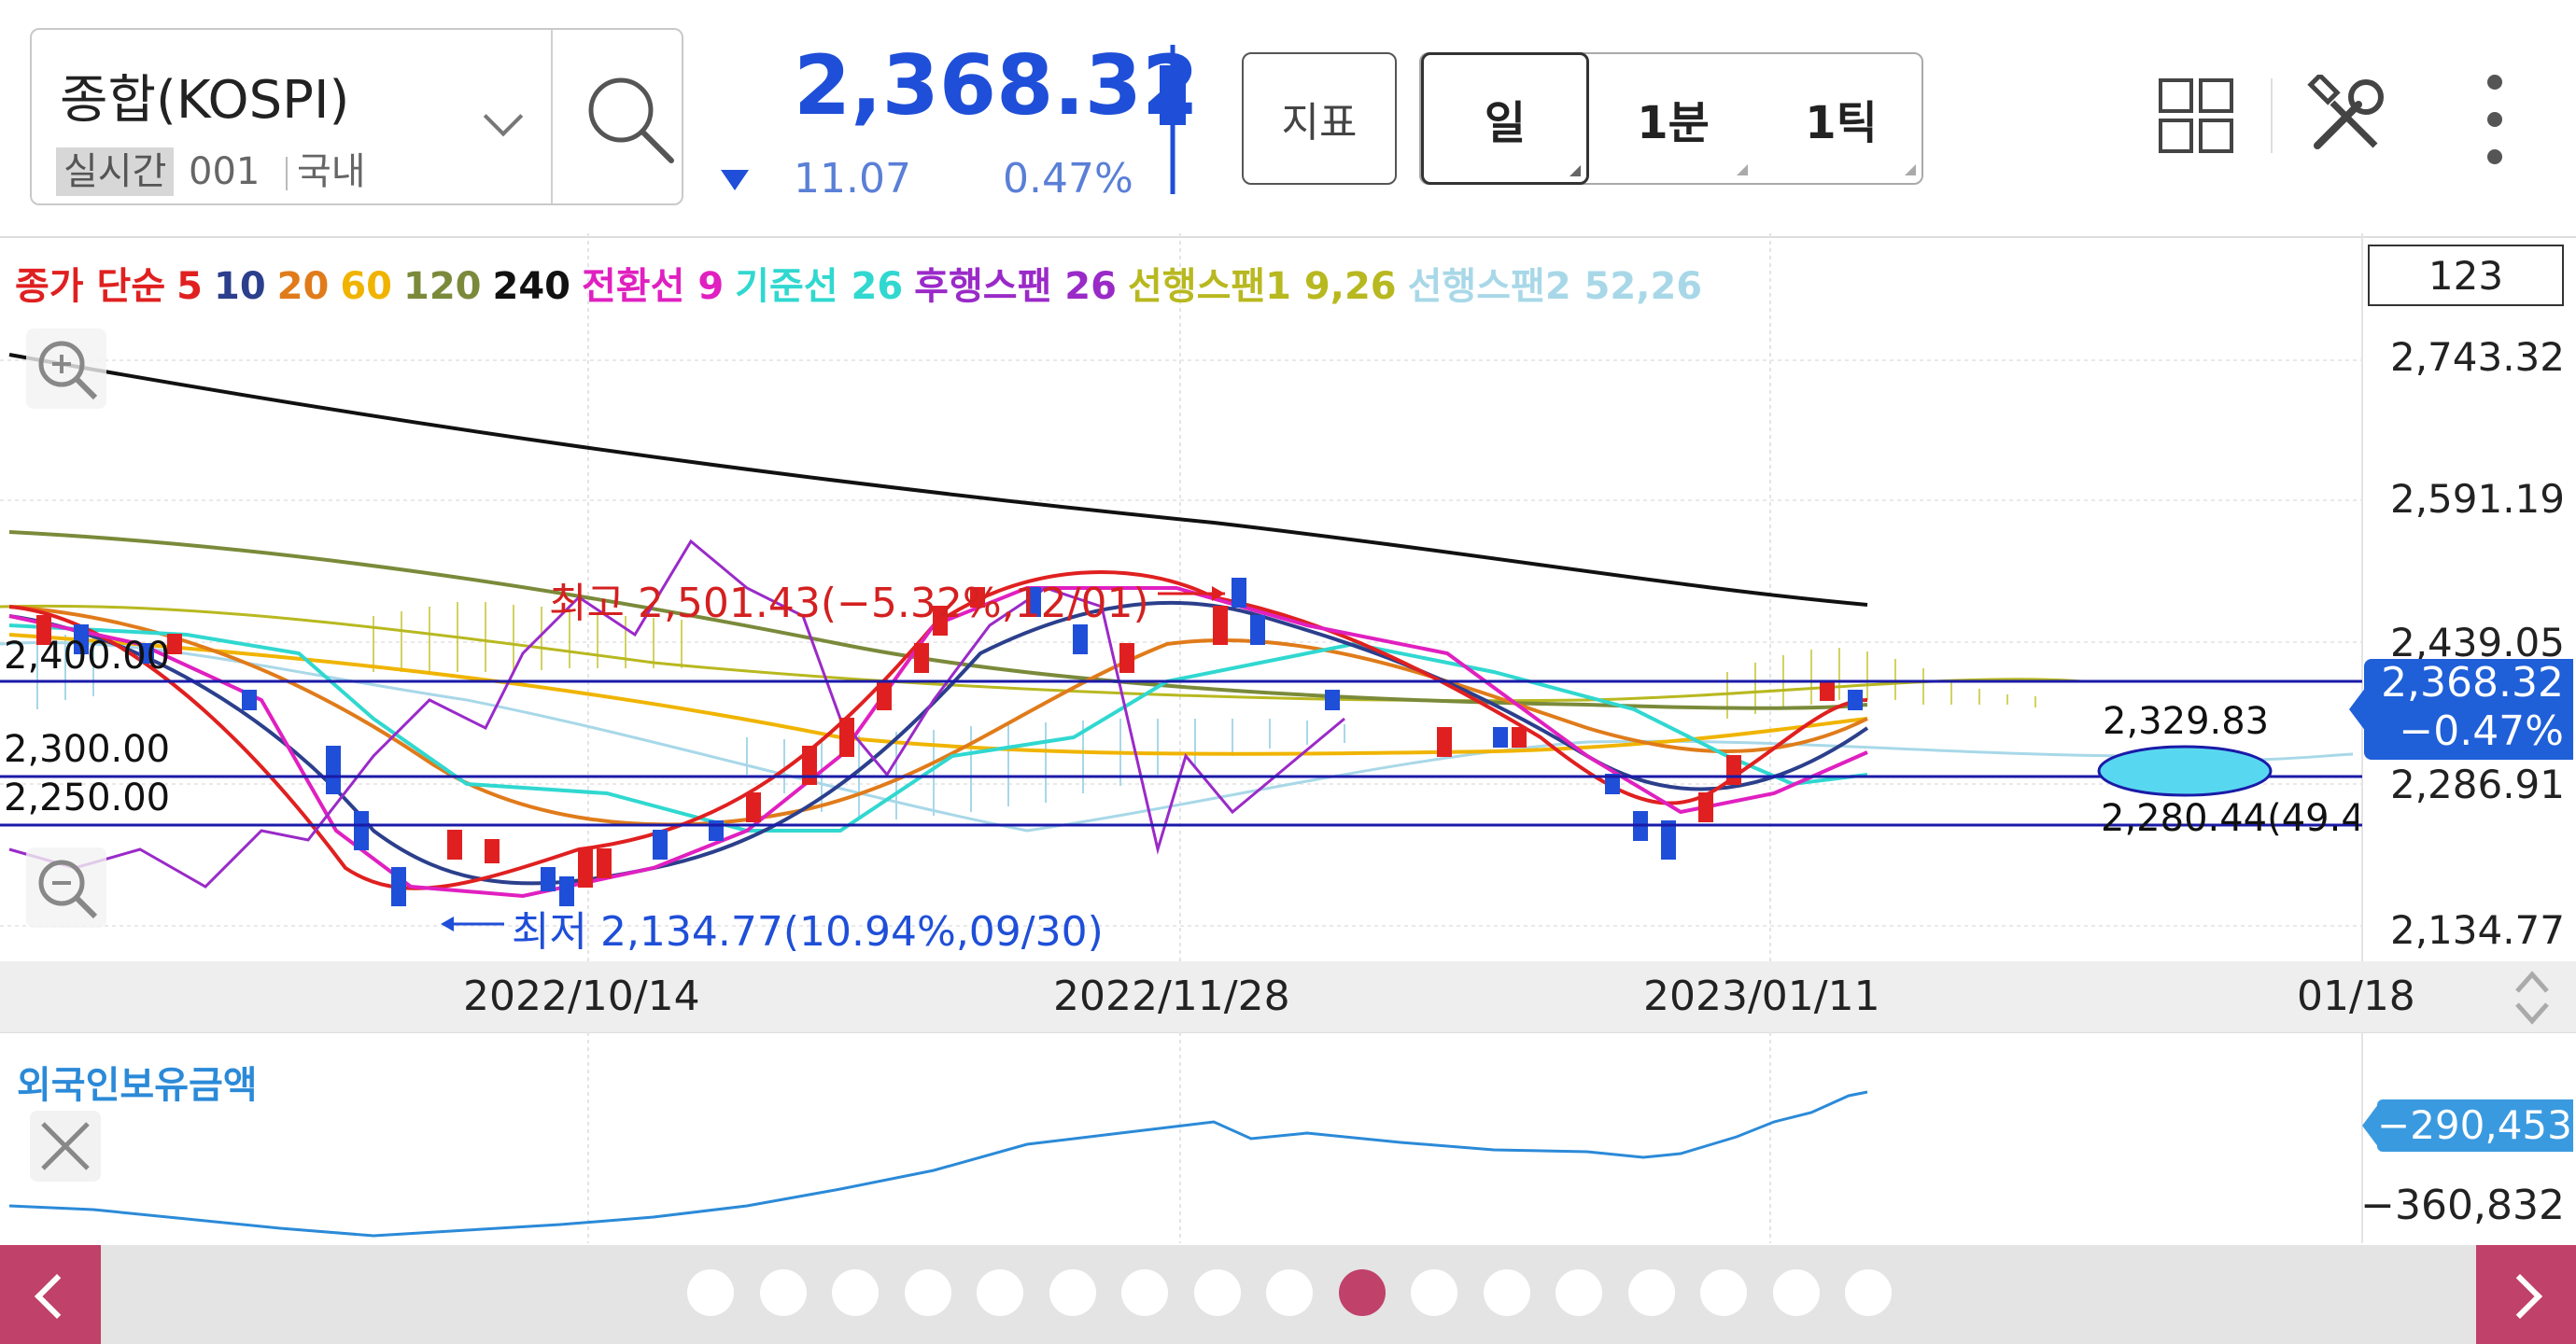 Image resolution: width=2576 pixels, height=1344 pixels. Describe the element at coordinates (224, 171) in the screenshot. I see `symbol-code: 001` at that location.